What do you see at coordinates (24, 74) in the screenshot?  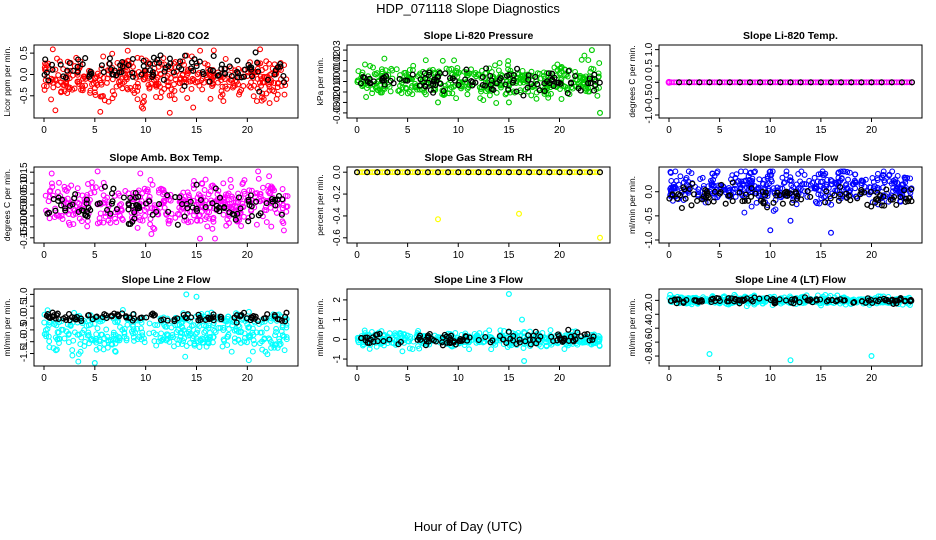 I see `y-tick-label: 0.0` at bounding box center [24, 74].